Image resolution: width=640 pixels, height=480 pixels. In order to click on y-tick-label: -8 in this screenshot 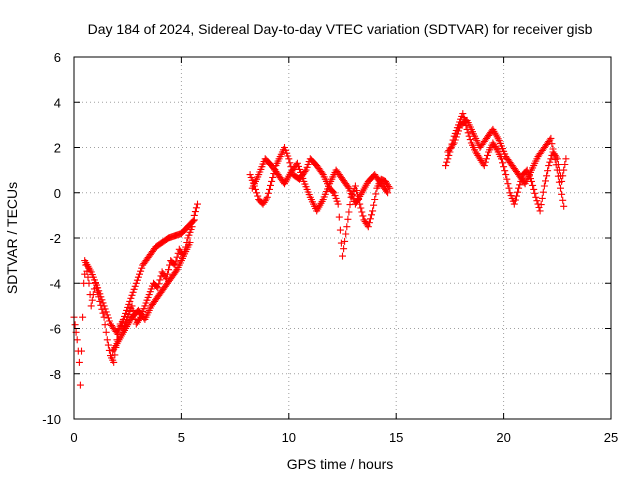, I will do `click(55, 374)`.